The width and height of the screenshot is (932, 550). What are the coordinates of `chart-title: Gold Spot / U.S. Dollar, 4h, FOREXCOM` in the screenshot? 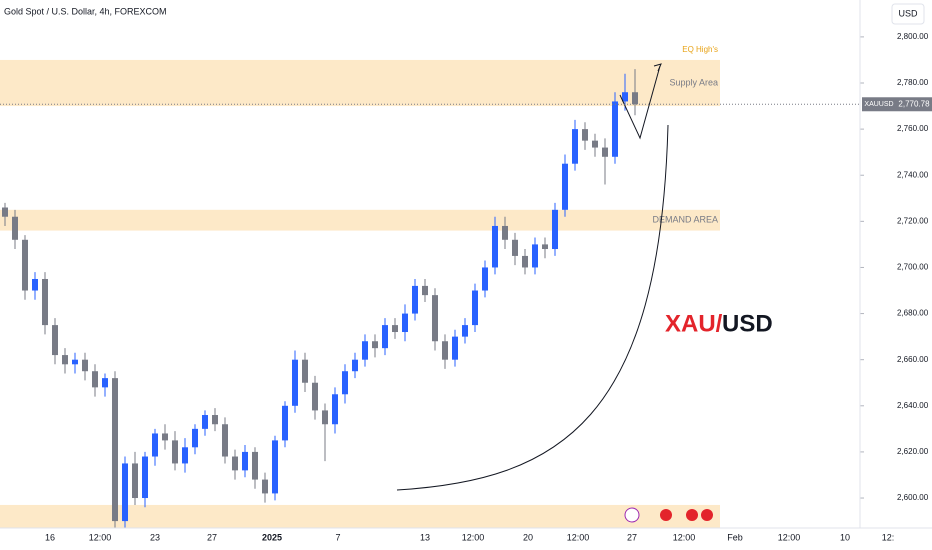 It's located at (85, 11).